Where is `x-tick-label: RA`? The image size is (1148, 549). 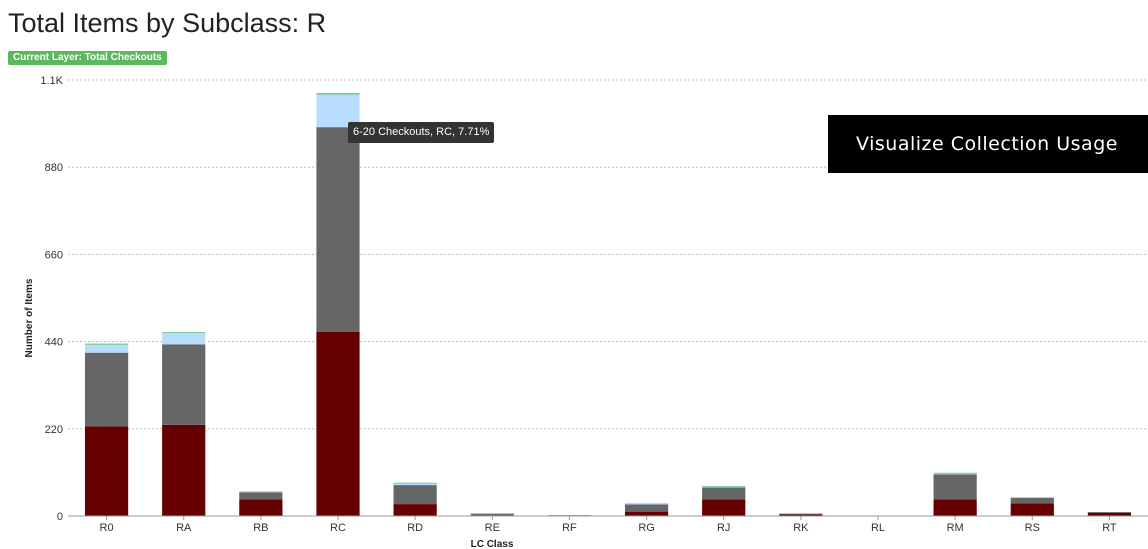 x-tick-label: RA is located at coordinates (184, 528).